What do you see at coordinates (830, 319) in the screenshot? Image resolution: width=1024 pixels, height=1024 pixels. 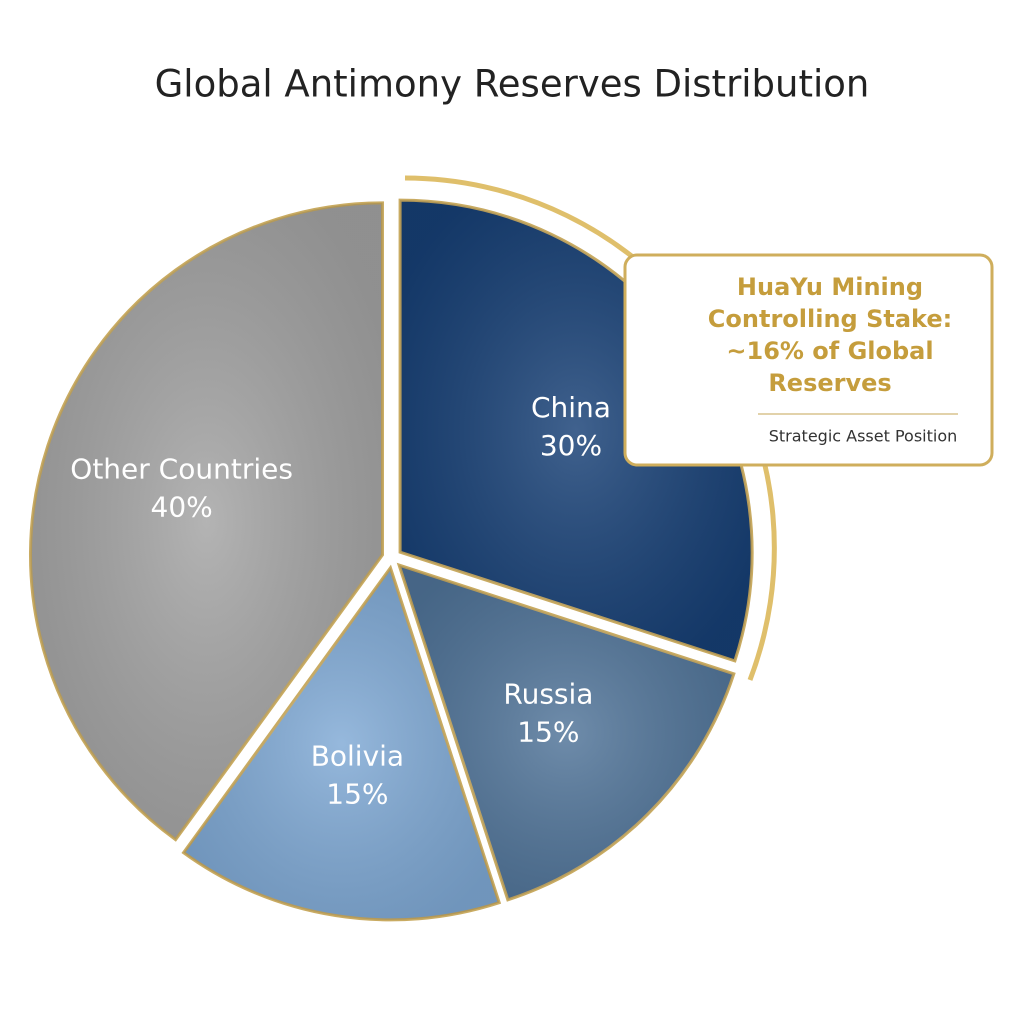 I see `annotation-line: Controlling Stake:` at bounding box center [830, 319].